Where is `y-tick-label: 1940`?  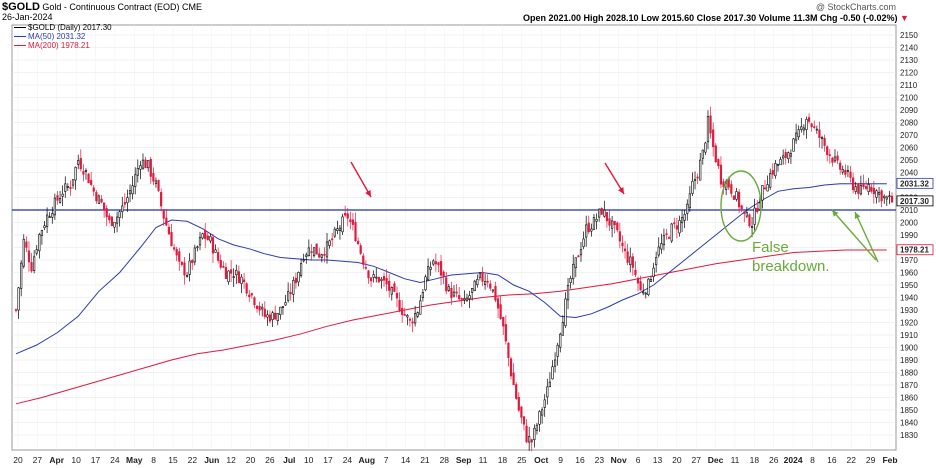 y-tick-label: 1940 is located at coordinates (909, 298).